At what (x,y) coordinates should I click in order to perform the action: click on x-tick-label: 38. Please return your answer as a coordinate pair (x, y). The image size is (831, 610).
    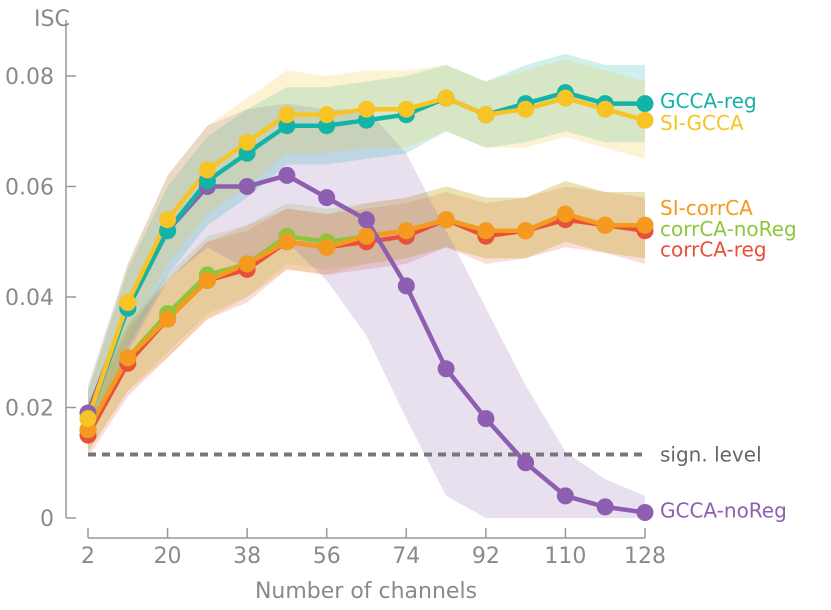
    Looking at the image, I should click on (247, 556).